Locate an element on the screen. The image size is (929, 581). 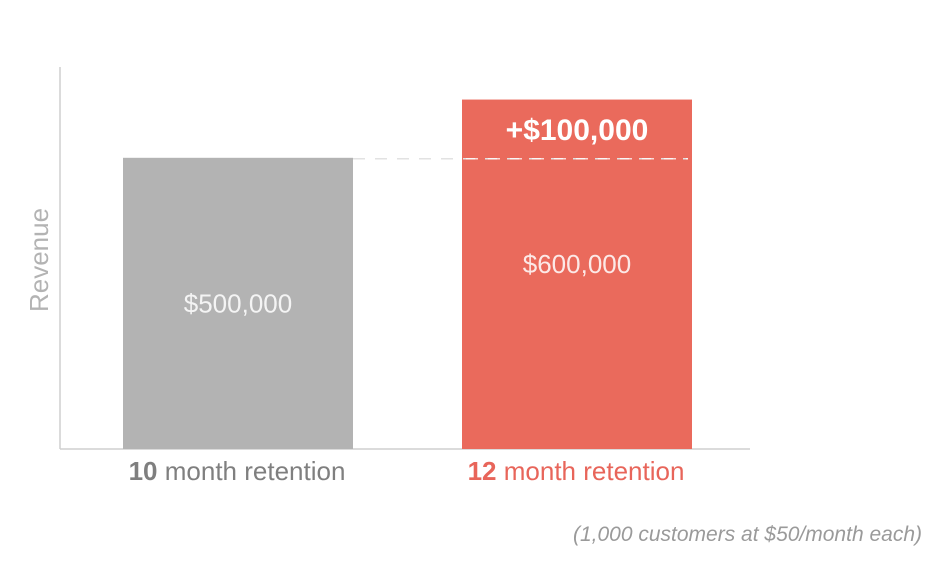
category-label-1: 10 month retention is located at coordinates (237, 471).